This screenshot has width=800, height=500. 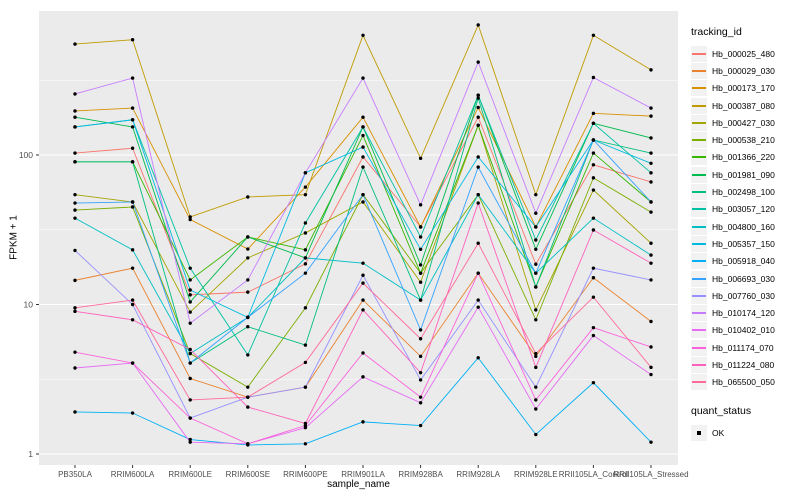 I want to click on legend-item-label: Hb_007760_030, so click(x=743, y=295).